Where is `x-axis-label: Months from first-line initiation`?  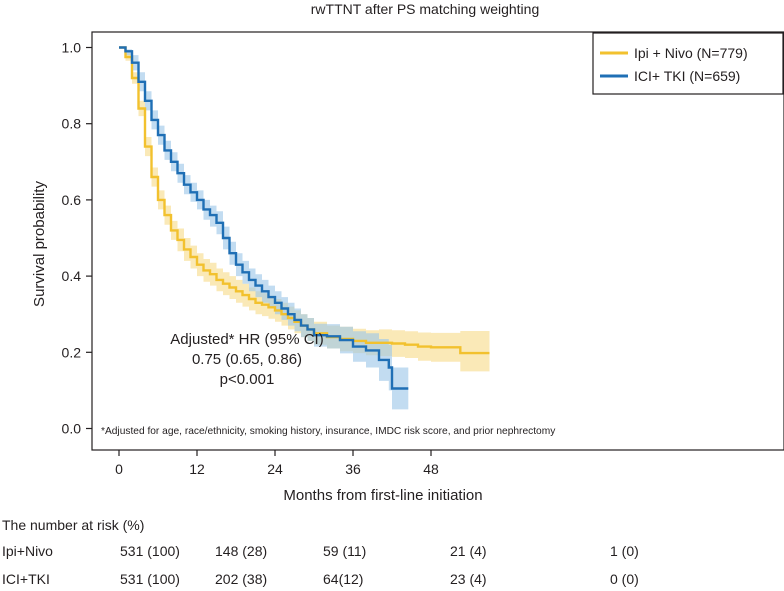
x-axis-label: Months from first-line initiation is located at coordinates (382, 495).